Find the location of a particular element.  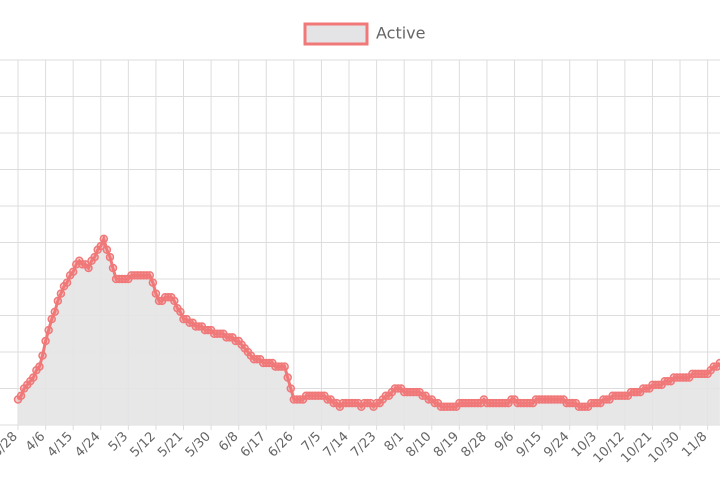

x-tick-label: 5/21 is located at coordinates (170, 444).